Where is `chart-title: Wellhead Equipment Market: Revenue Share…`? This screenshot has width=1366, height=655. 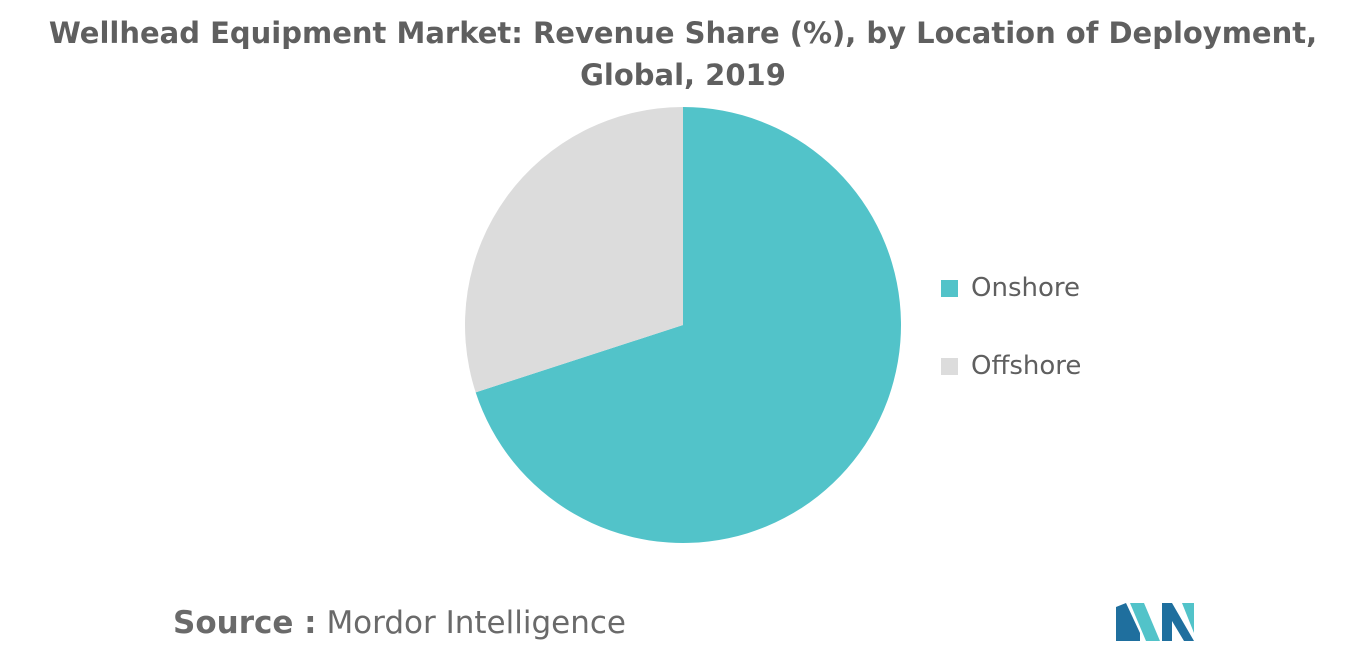 chart-title: Wellhead Equipment Market: Revenue Share… is located at coordinates (683, 54).